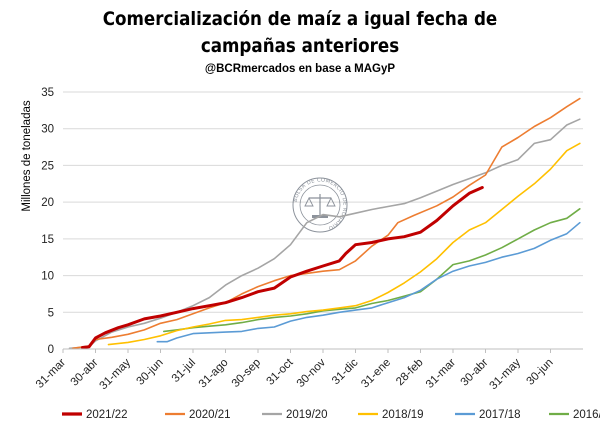 The image size is (600, 434). What do you see at coordinates (307, 415) in the screenshot?
I see `legend-label-2019-20: 2019/20` at bounding box center [307, 415].